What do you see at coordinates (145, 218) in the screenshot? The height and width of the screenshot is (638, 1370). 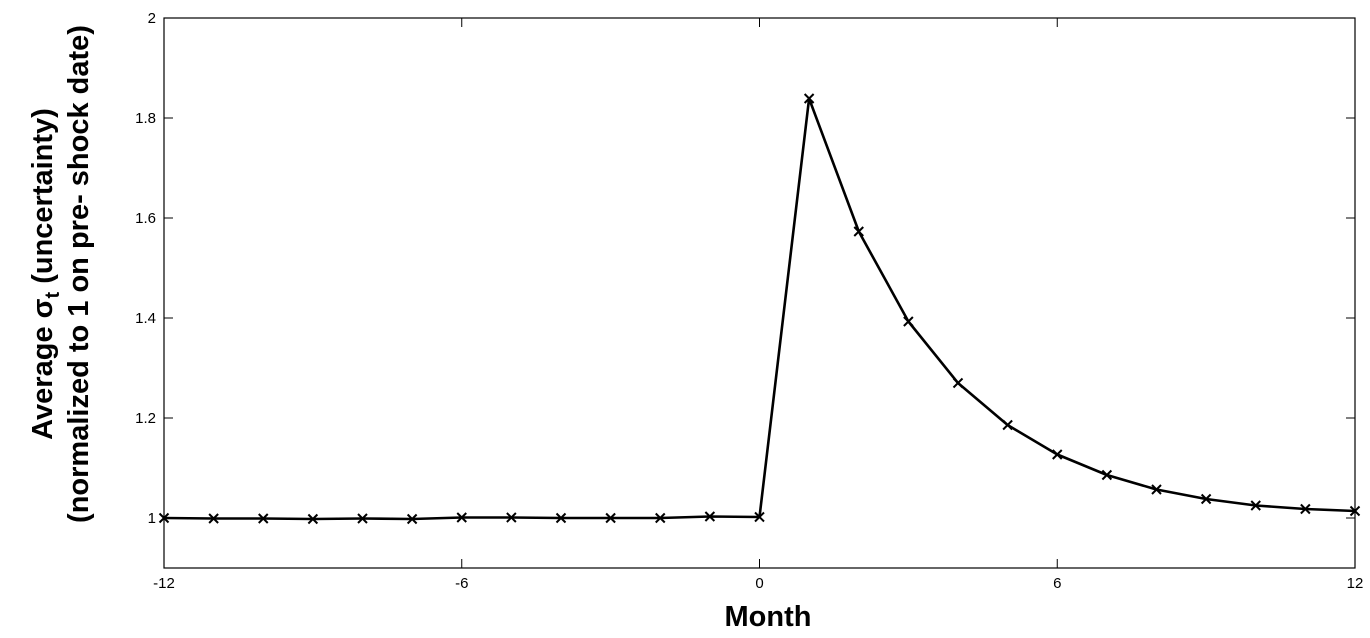 I see `y-tick-label: 1.6` at bounding box center [145, 218].